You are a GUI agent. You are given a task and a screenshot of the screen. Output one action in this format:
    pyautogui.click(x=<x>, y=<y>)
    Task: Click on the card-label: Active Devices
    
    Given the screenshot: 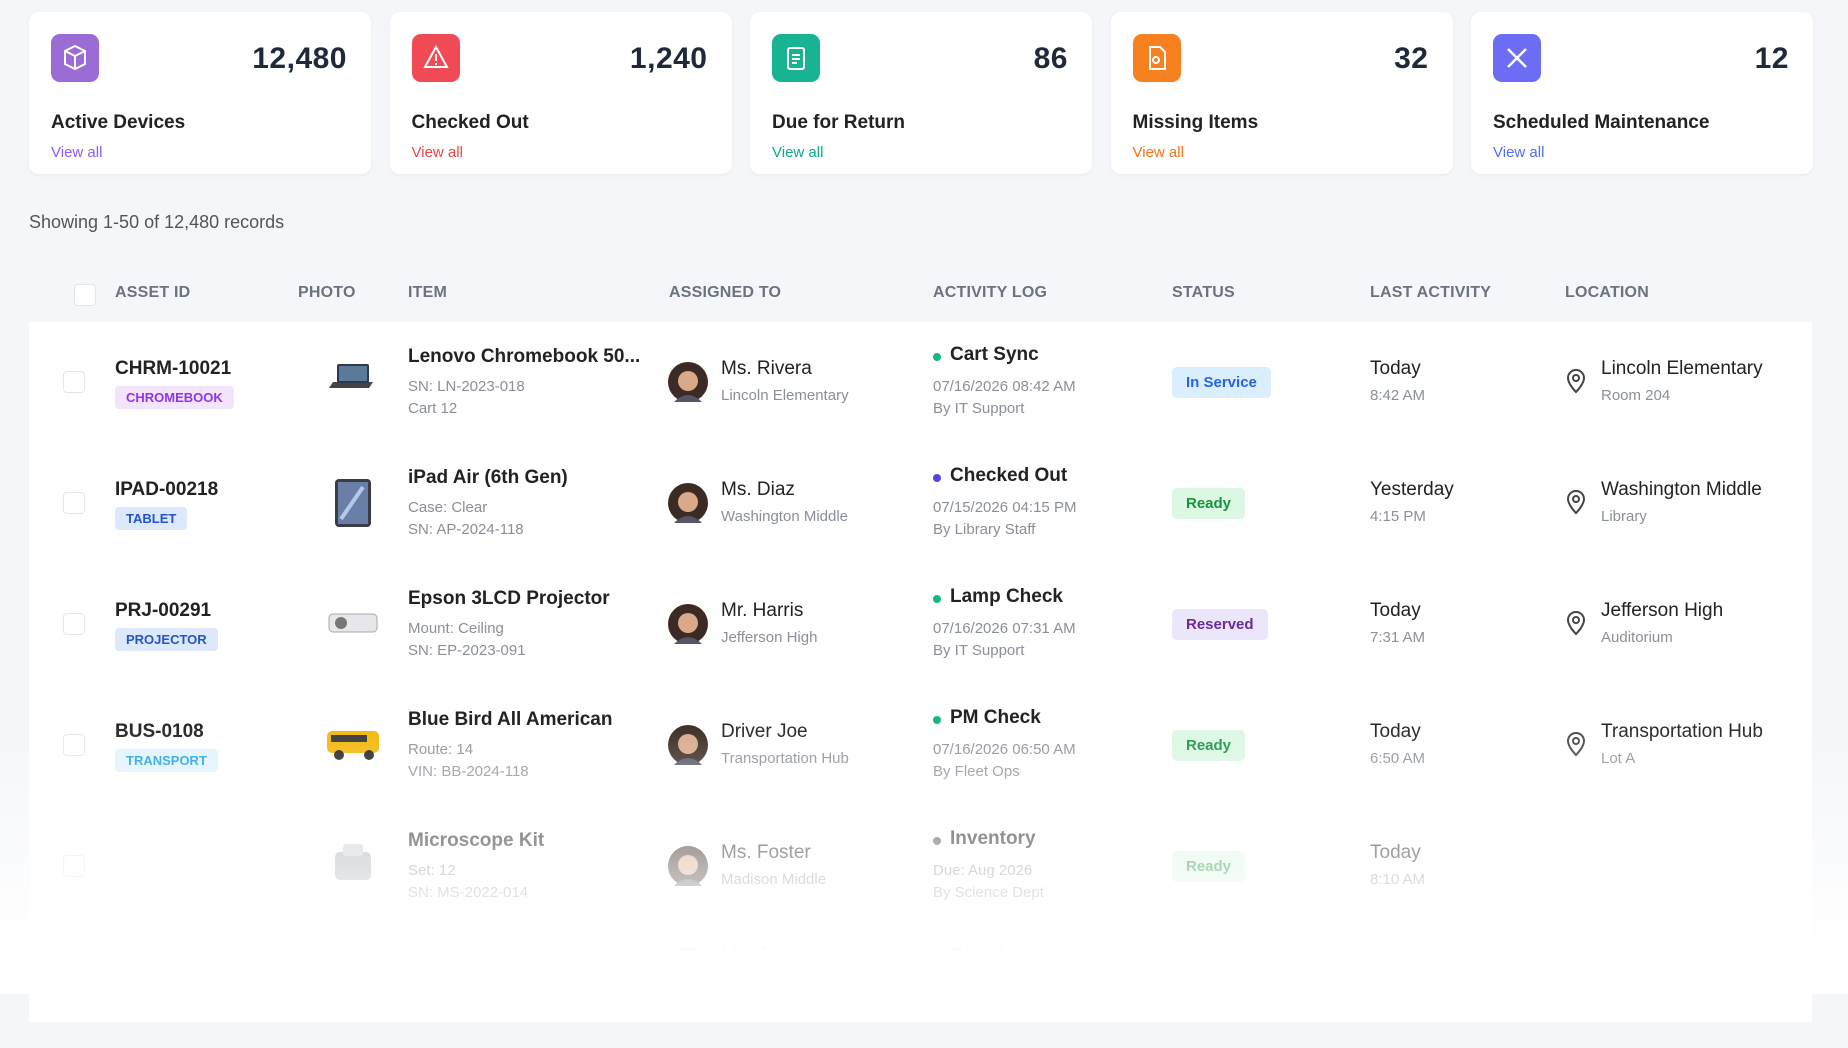 What is the action you would take?
    pyautogui.click(x=118, y=122)
    